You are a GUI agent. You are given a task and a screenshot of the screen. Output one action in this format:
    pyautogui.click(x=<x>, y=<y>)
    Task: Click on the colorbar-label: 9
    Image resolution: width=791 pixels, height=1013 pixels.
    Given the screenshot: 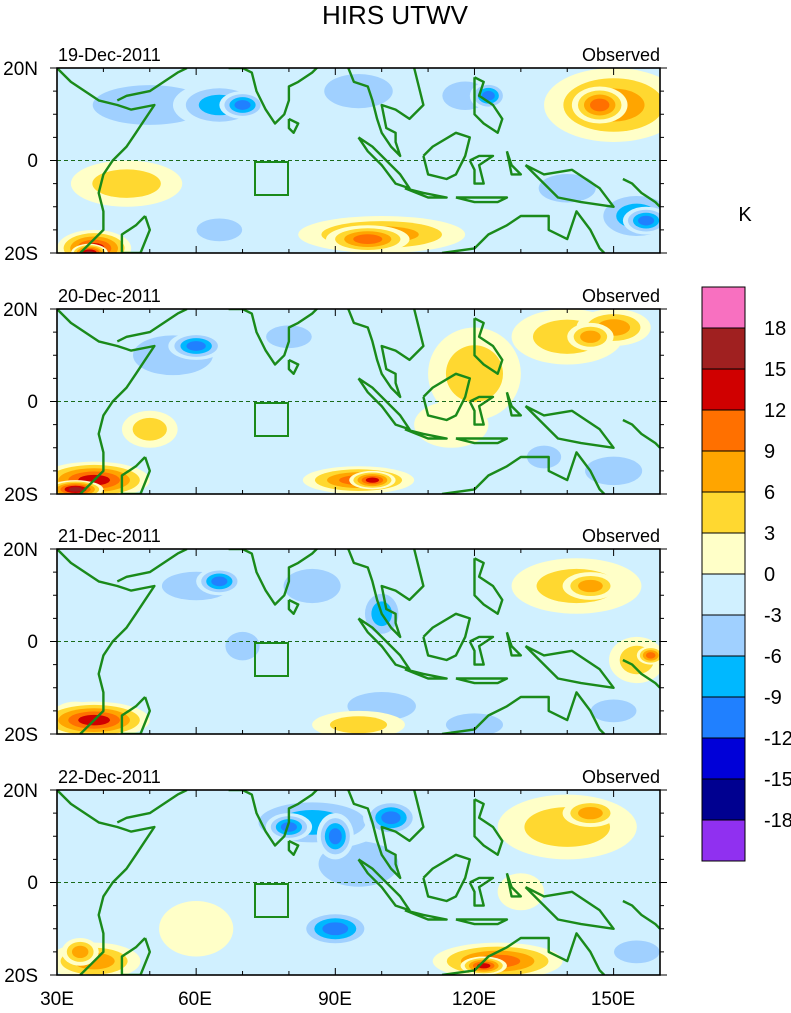 What is the action you would take?
    pyautogui.click(x=769, y=452)
    